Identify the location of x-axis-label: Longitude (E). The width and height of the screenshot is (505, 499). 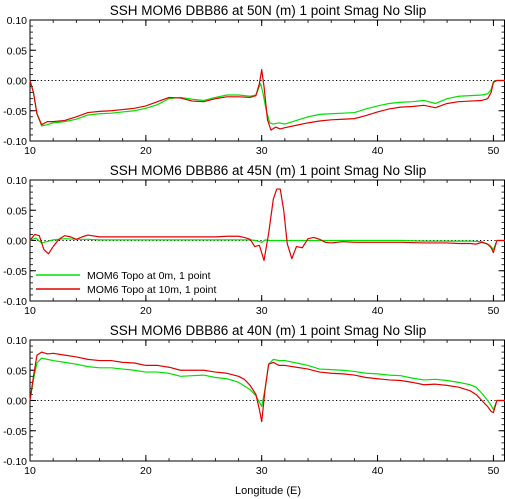
(268, 491).